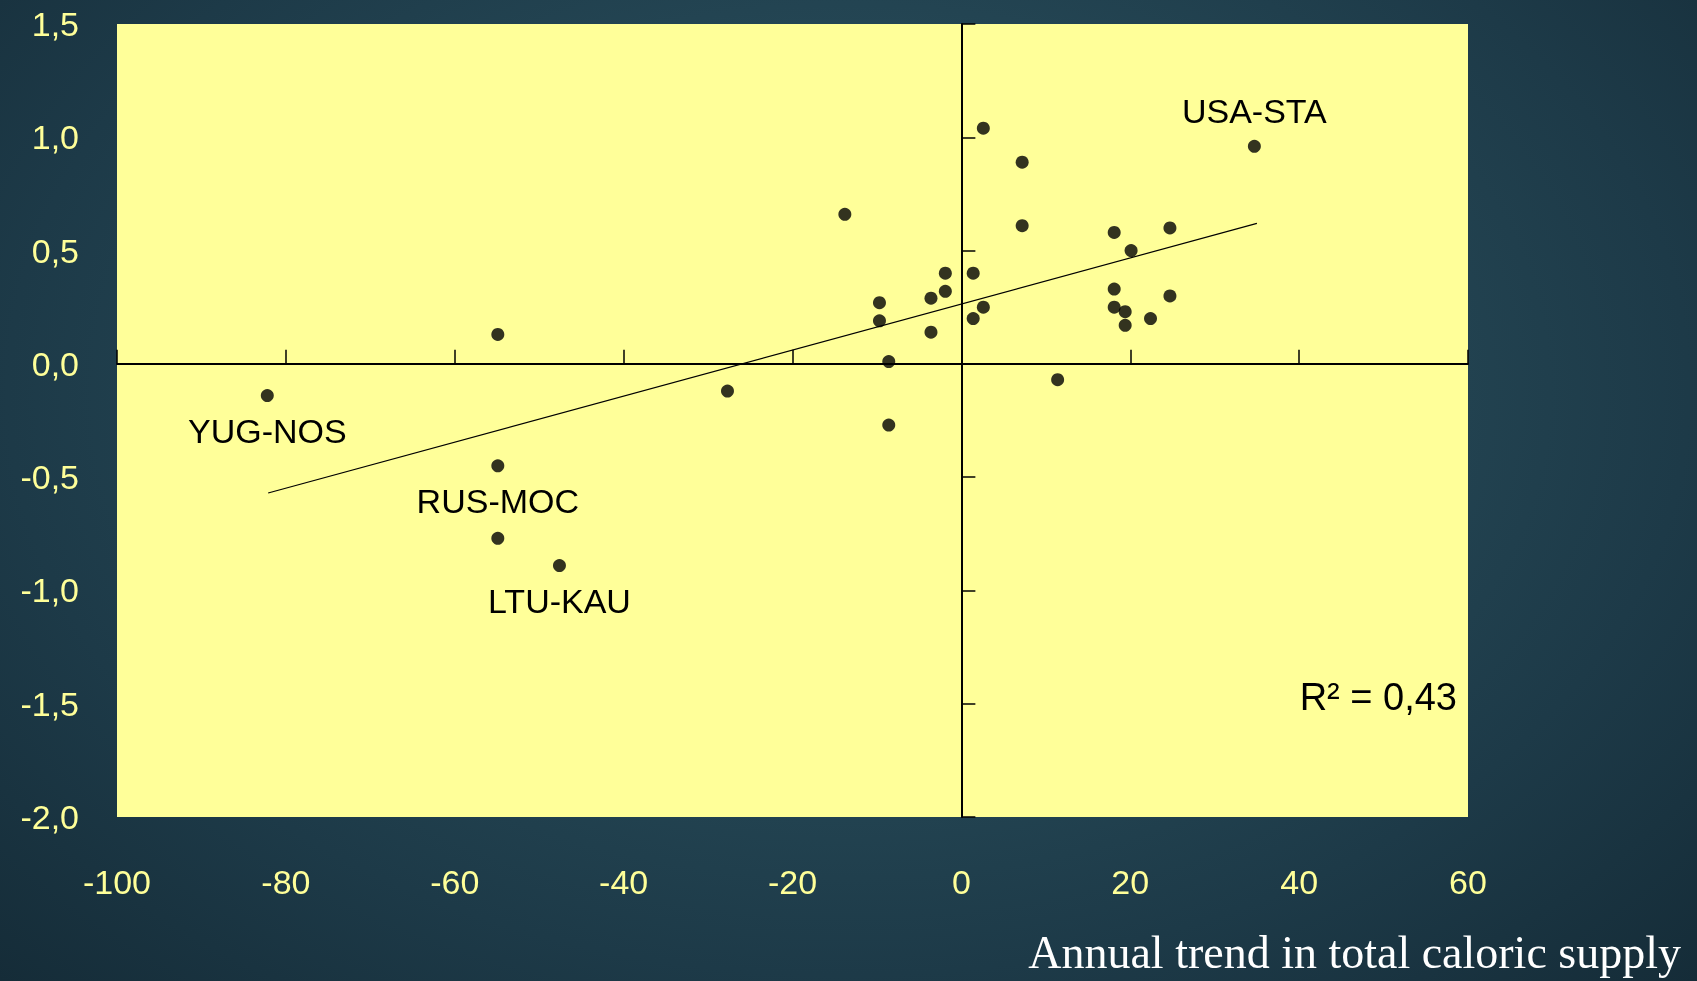  Describe the element at coordinates (624, 882) in the screenshot. I see `x-tick-label: -40` at that location.